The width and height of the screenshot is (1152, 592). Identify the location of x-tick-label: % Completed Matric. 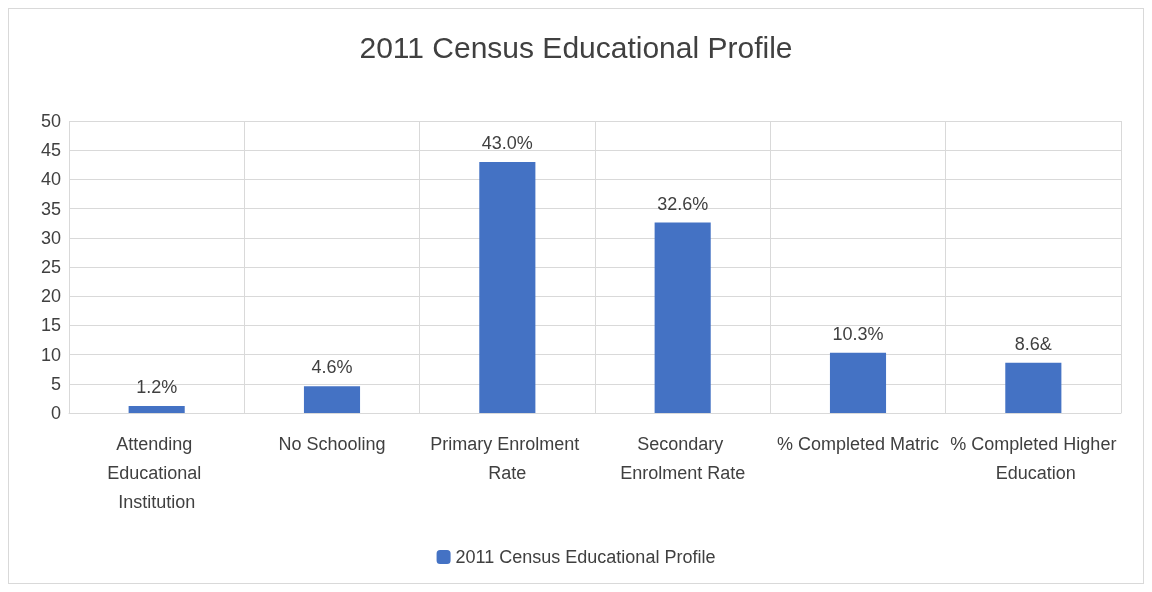
(858, 443).